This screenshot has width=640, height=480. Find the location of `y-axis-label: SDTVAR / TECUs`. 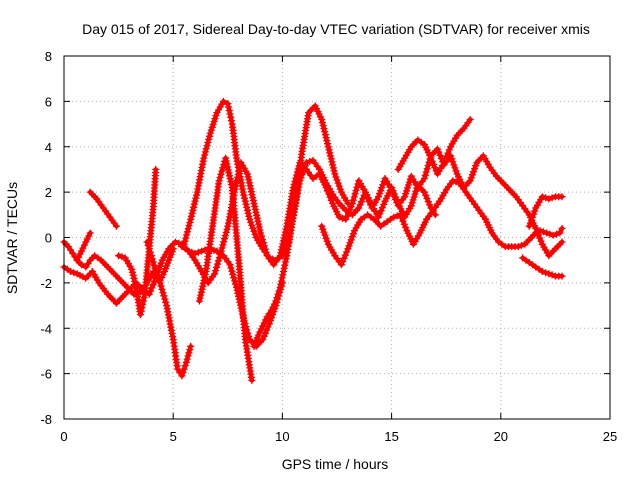

y-axis-label: SDTVAR / TECUs is located at coordinates (12, 238).